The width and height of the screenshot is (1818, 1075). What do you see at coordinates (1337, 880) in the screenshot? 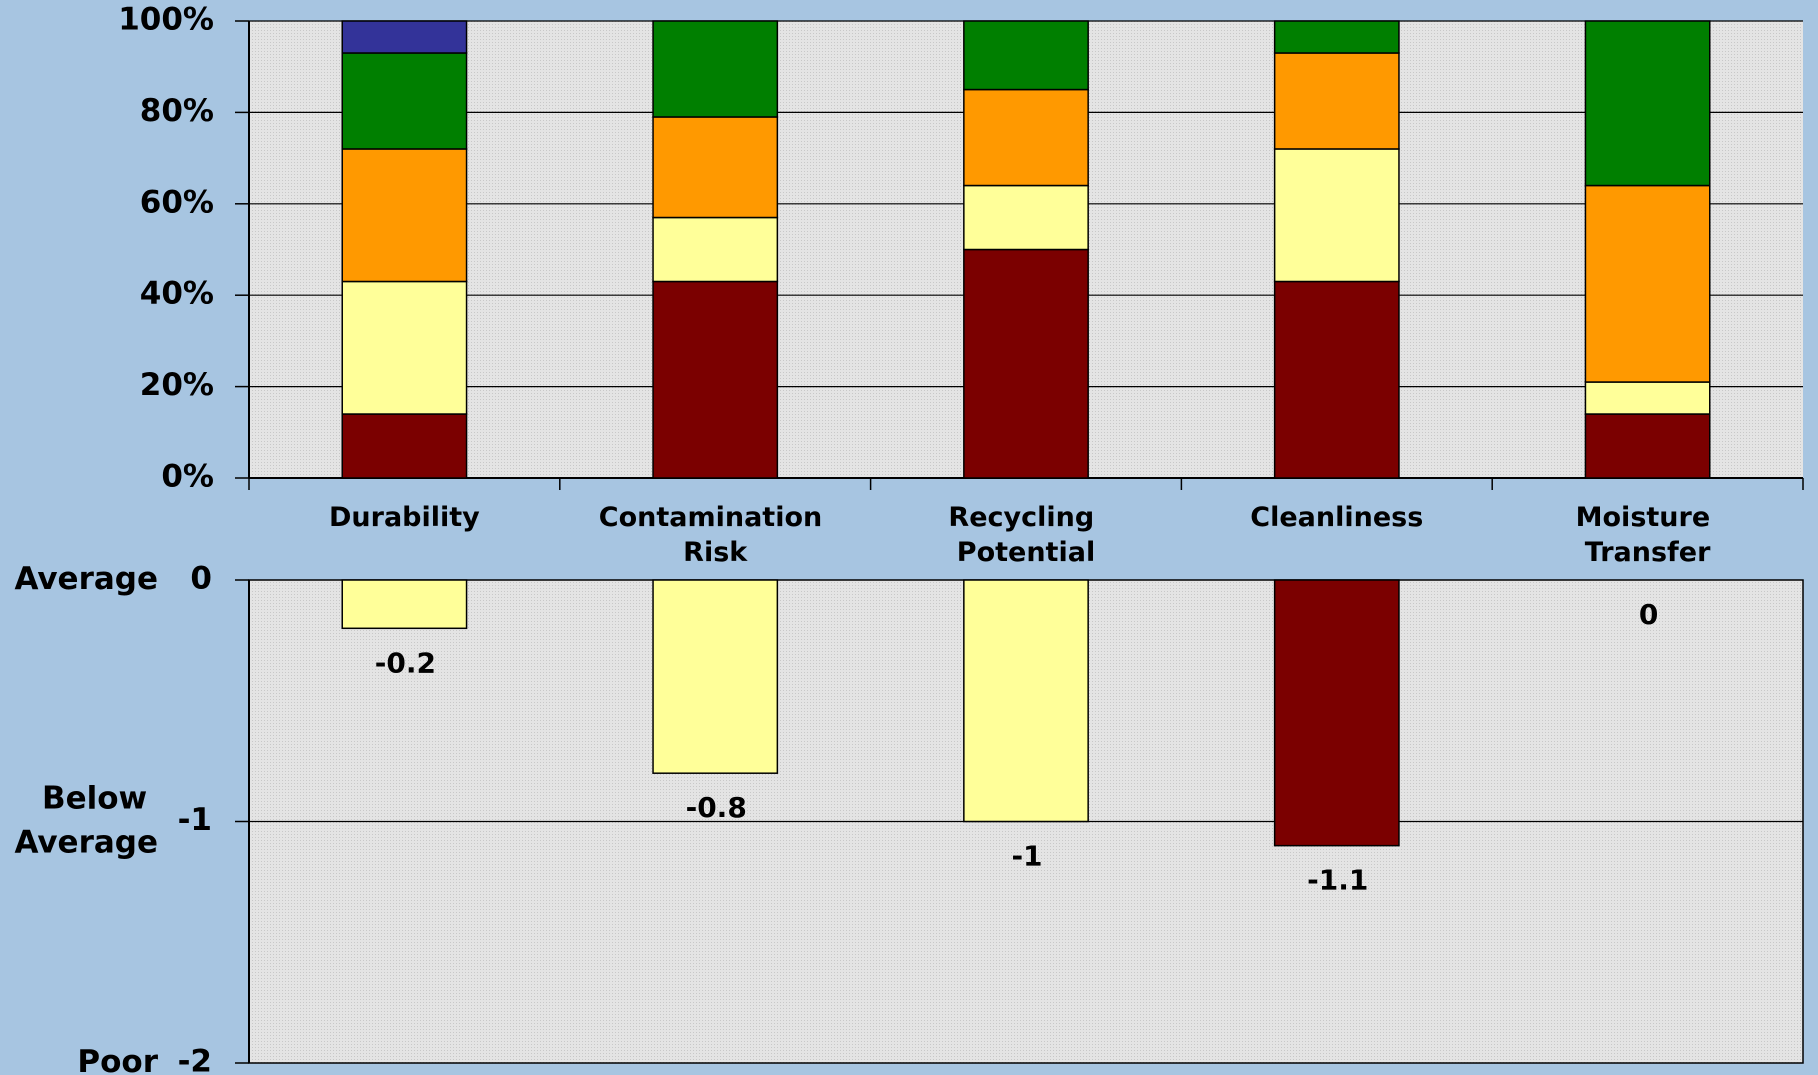
I see `data-label: -1.1` at bounding box center [1337, 880].